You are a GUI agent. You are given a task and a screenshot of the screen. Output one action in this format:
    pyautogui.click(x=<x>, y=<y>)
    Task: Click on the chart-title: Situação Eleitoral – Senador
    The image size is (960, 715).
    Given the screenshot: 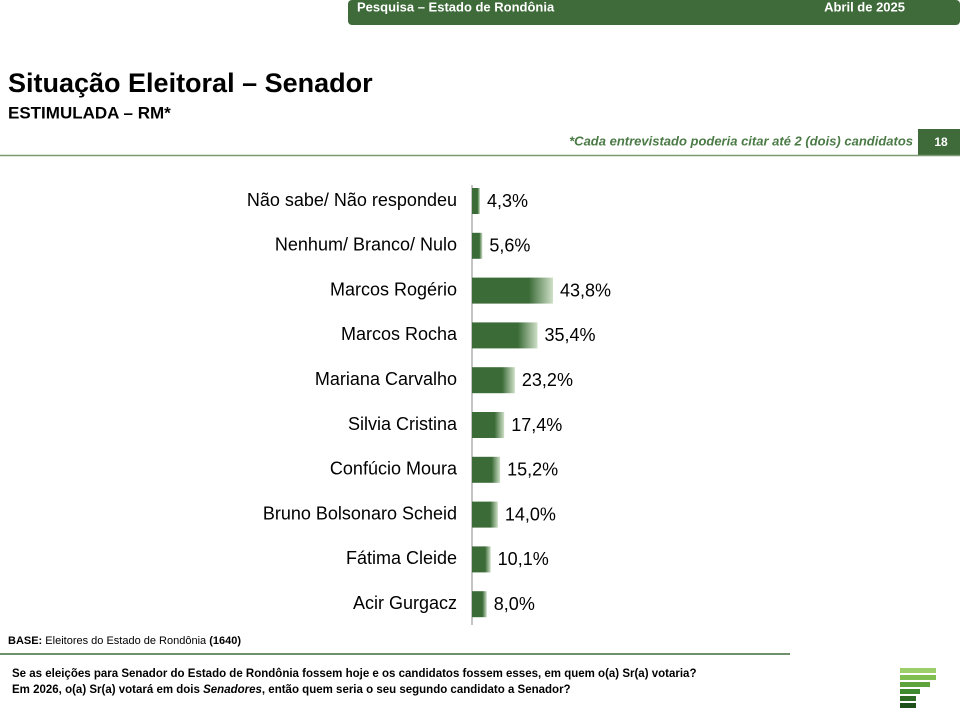 What is the action you would take?
    pyautogui.click(x=190, y=83)
    